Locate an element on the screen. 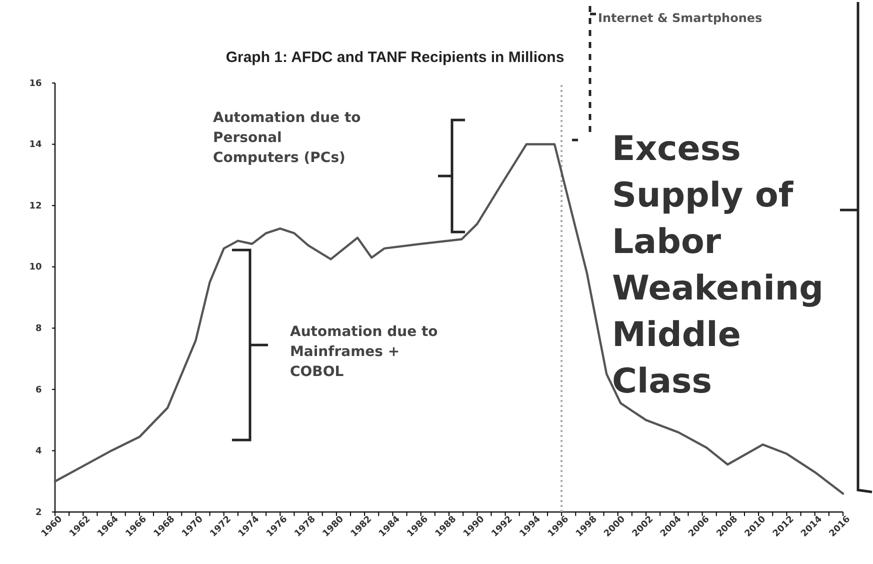  y-tick-label: 6 is located at coordinates (39, 390).